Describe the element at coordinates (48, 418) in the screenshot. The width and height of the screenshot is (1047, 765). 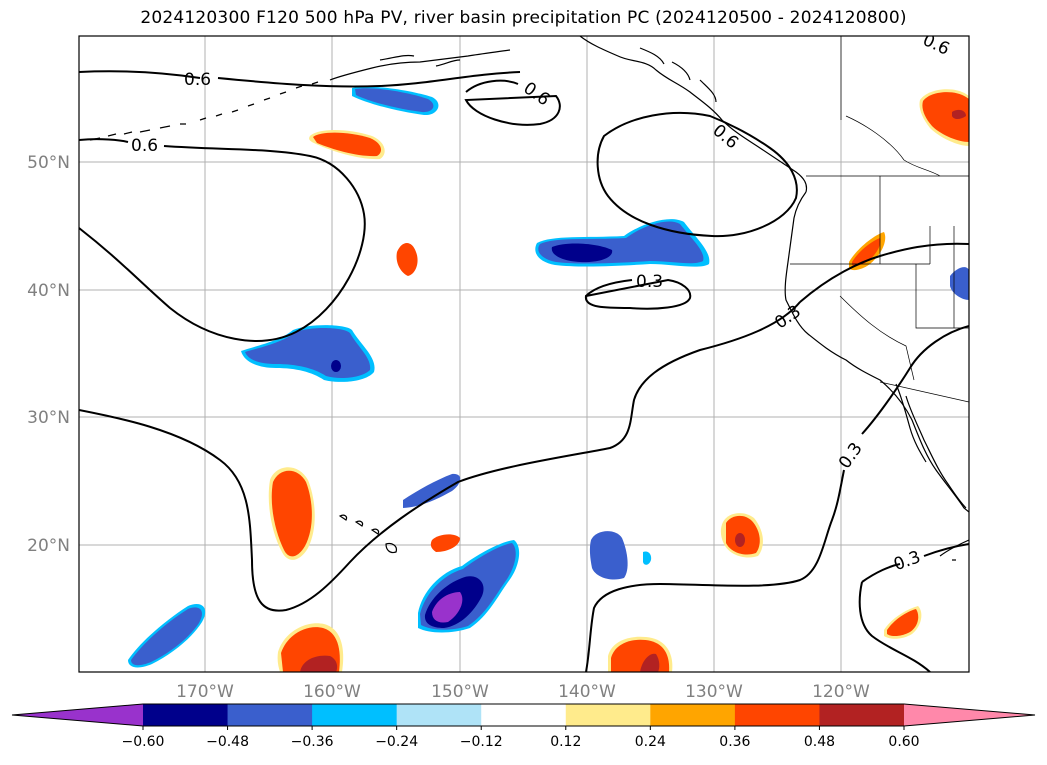
I see `lat-label: 30°N` at that location.